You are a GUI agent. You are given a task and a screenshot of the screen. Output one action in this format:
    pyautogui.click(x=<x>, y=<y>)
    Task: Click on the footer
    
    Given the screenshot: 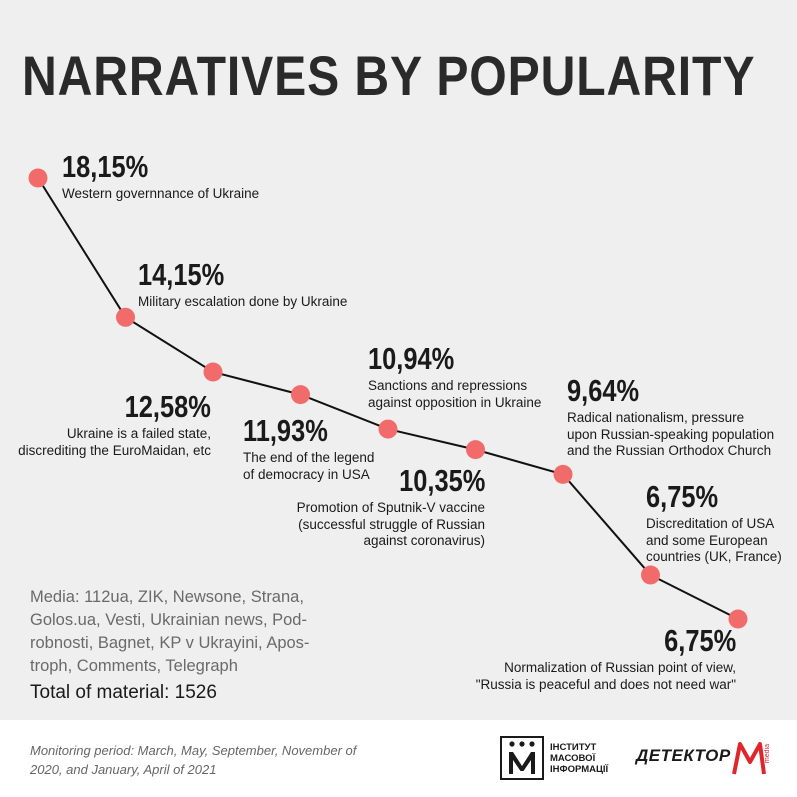 What is the action you would take?
    pyautogui.click(x=398, y=758)
    